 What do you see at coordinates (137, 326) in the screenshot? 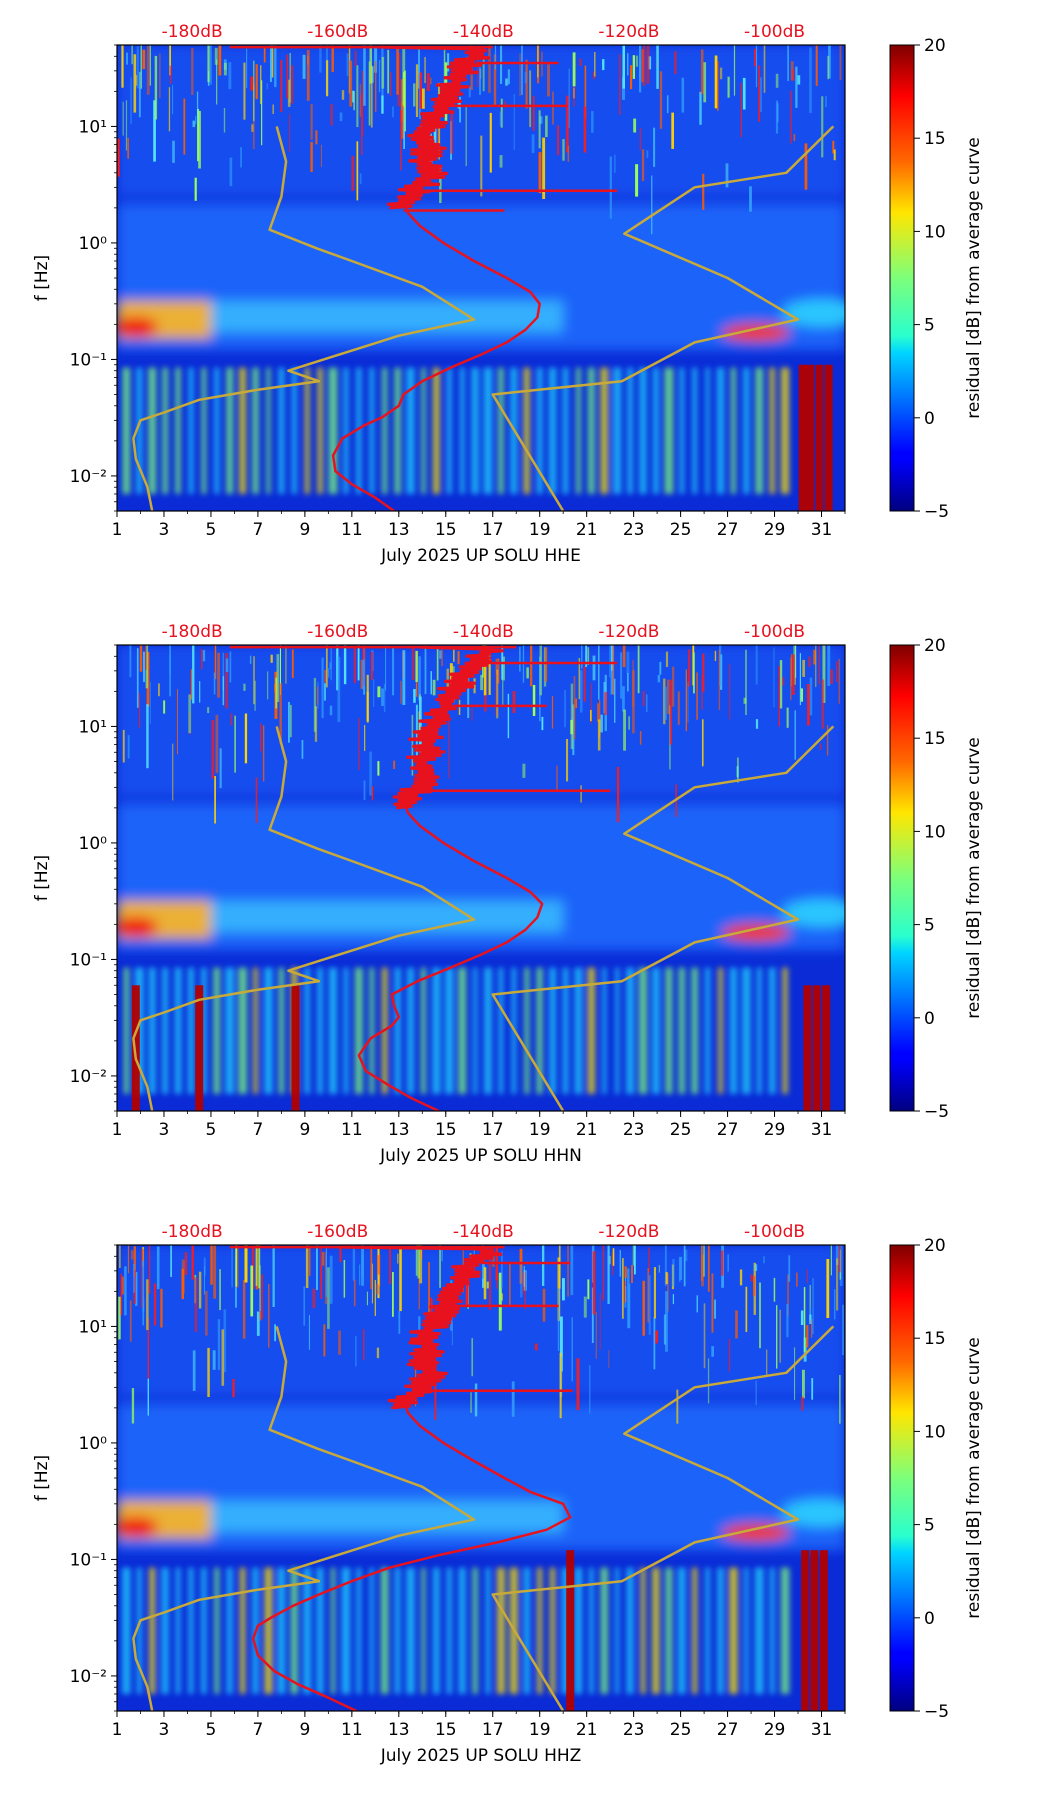
I see `storm-core` at bounding box center [137, 326].